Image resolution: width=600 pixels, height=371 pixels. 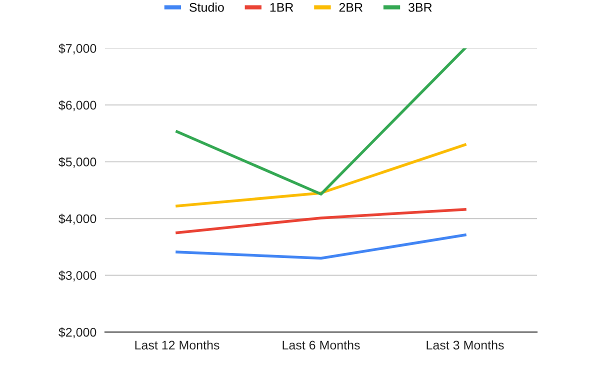 I want to click on y-tick-label: $3,000, so click(x=77, y=276).